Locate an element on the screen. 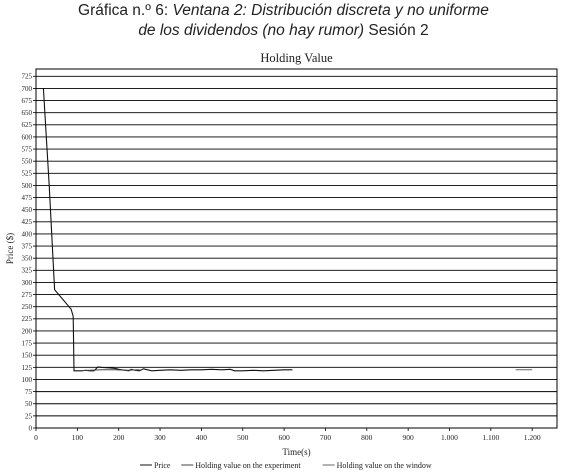 This screenshot has width=567, height=476. y-tick-label: 75 is located at coordinates (29, 392).